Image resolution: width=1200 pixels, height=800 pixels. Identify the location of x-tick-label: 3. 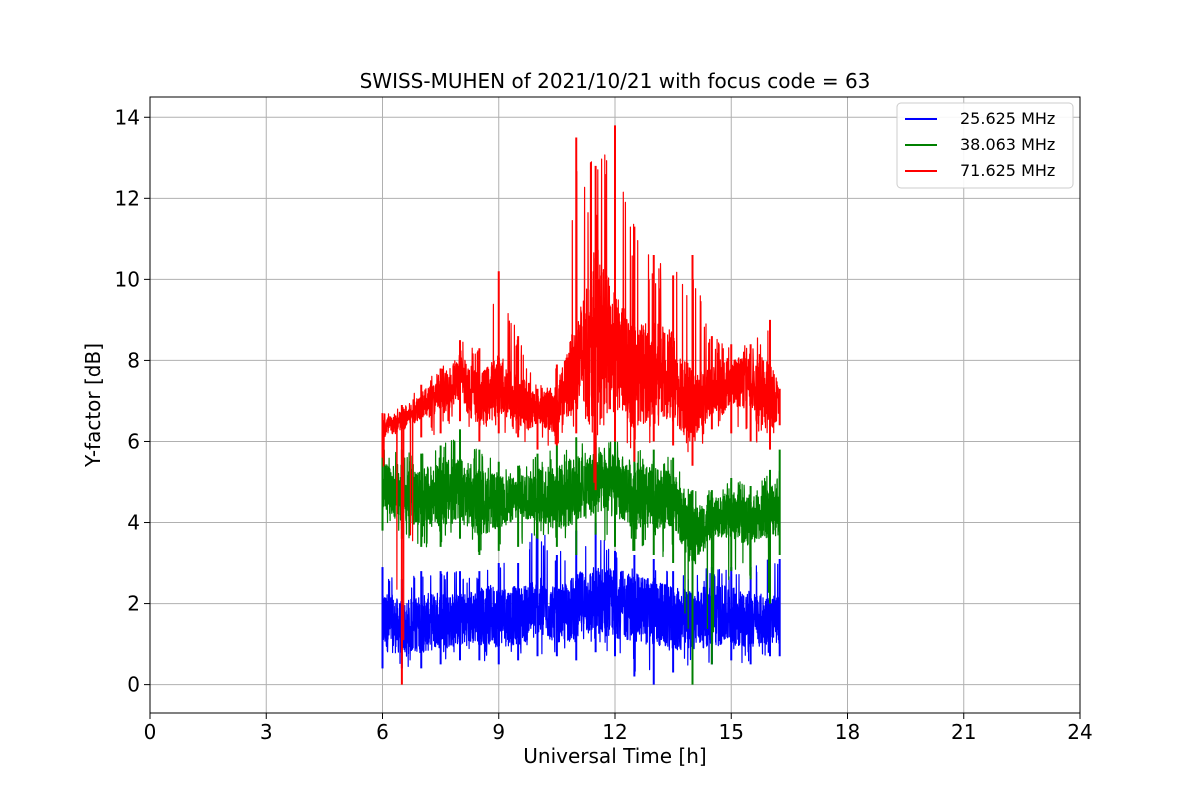
(266, 732).